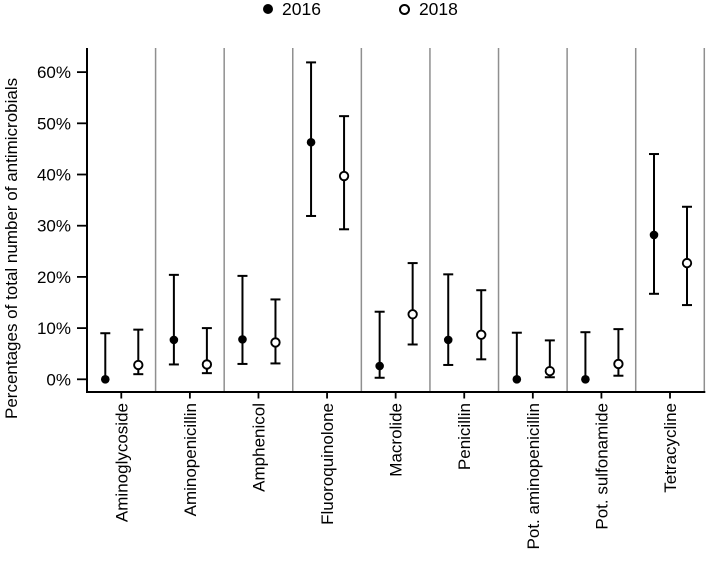  What do you see at coordinates (670, 448) in the screenshot?
I see `x-category-label: Tetracycline` at bounding box center [670, 448].